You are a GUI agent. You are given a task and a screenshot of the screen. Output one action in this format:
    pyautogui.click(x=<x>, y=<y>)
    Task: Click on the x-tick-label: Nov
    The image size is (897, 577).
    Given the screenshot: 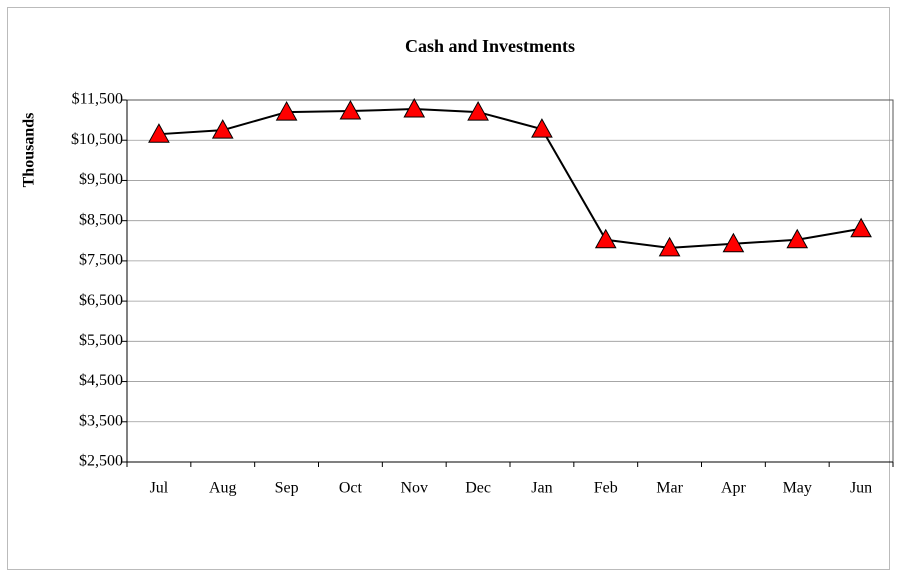 What is the action you would take?
    pyautogui.click(x=414, y=488)
    